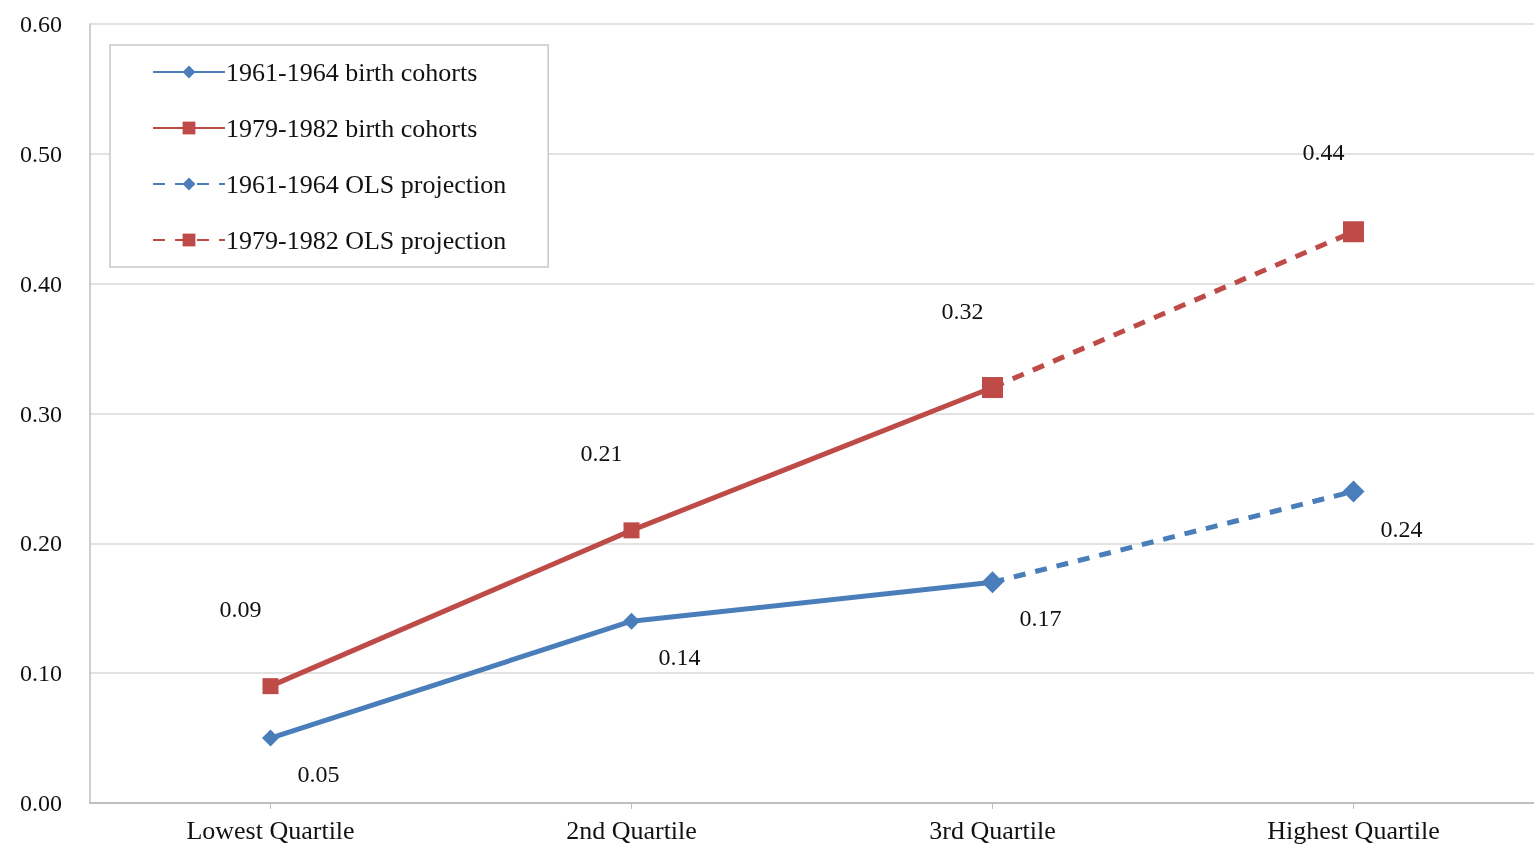 The width and height of the screenshot is (1534, 855). Describe the element at coordinates (240, 609) in the screenshot. I see `data-label: 0.09` at that location.